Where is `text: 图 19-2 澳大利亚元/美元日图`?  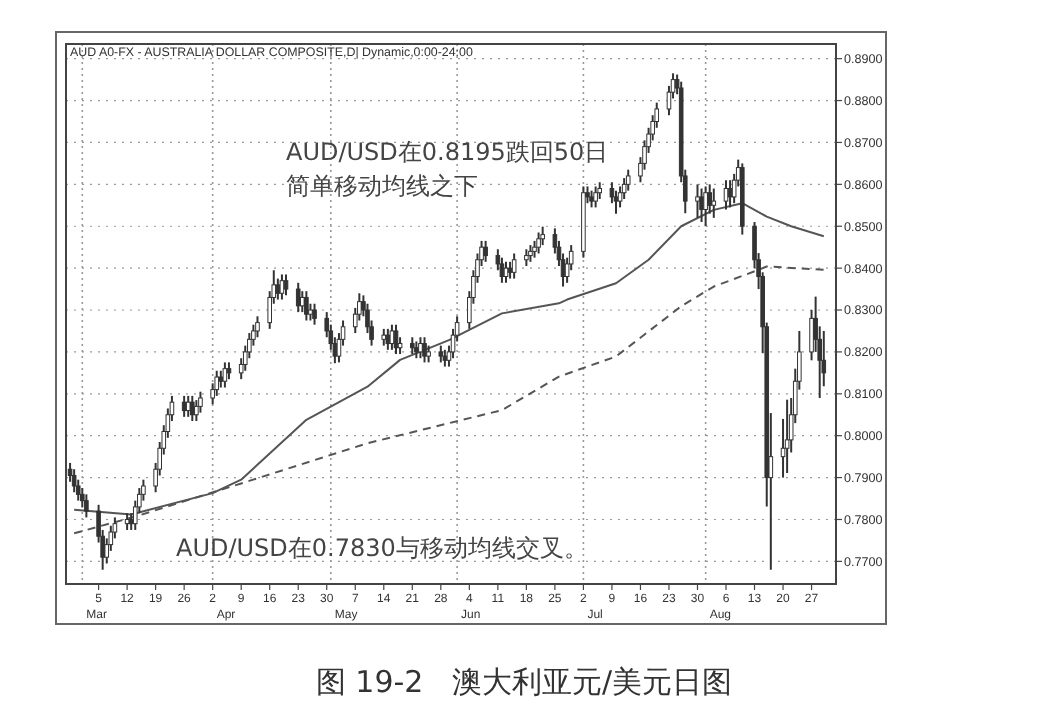
text: 图 19-2 澳大利亚元/美元日图 is located at coordinates (524, 683).